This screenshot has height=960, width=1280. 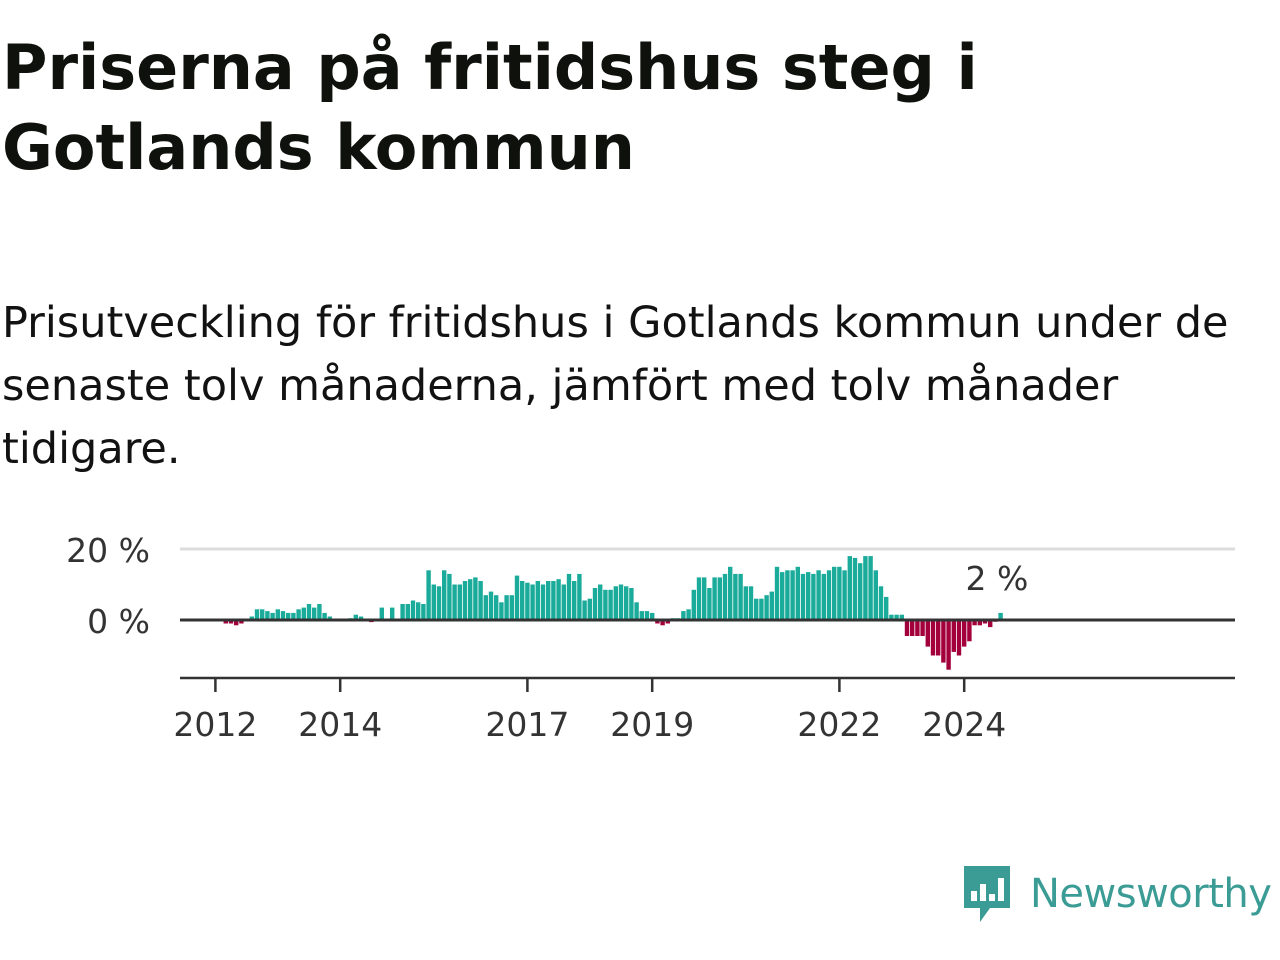 I want to click on x-tick-label: 2014, so click(x=340, y=724).